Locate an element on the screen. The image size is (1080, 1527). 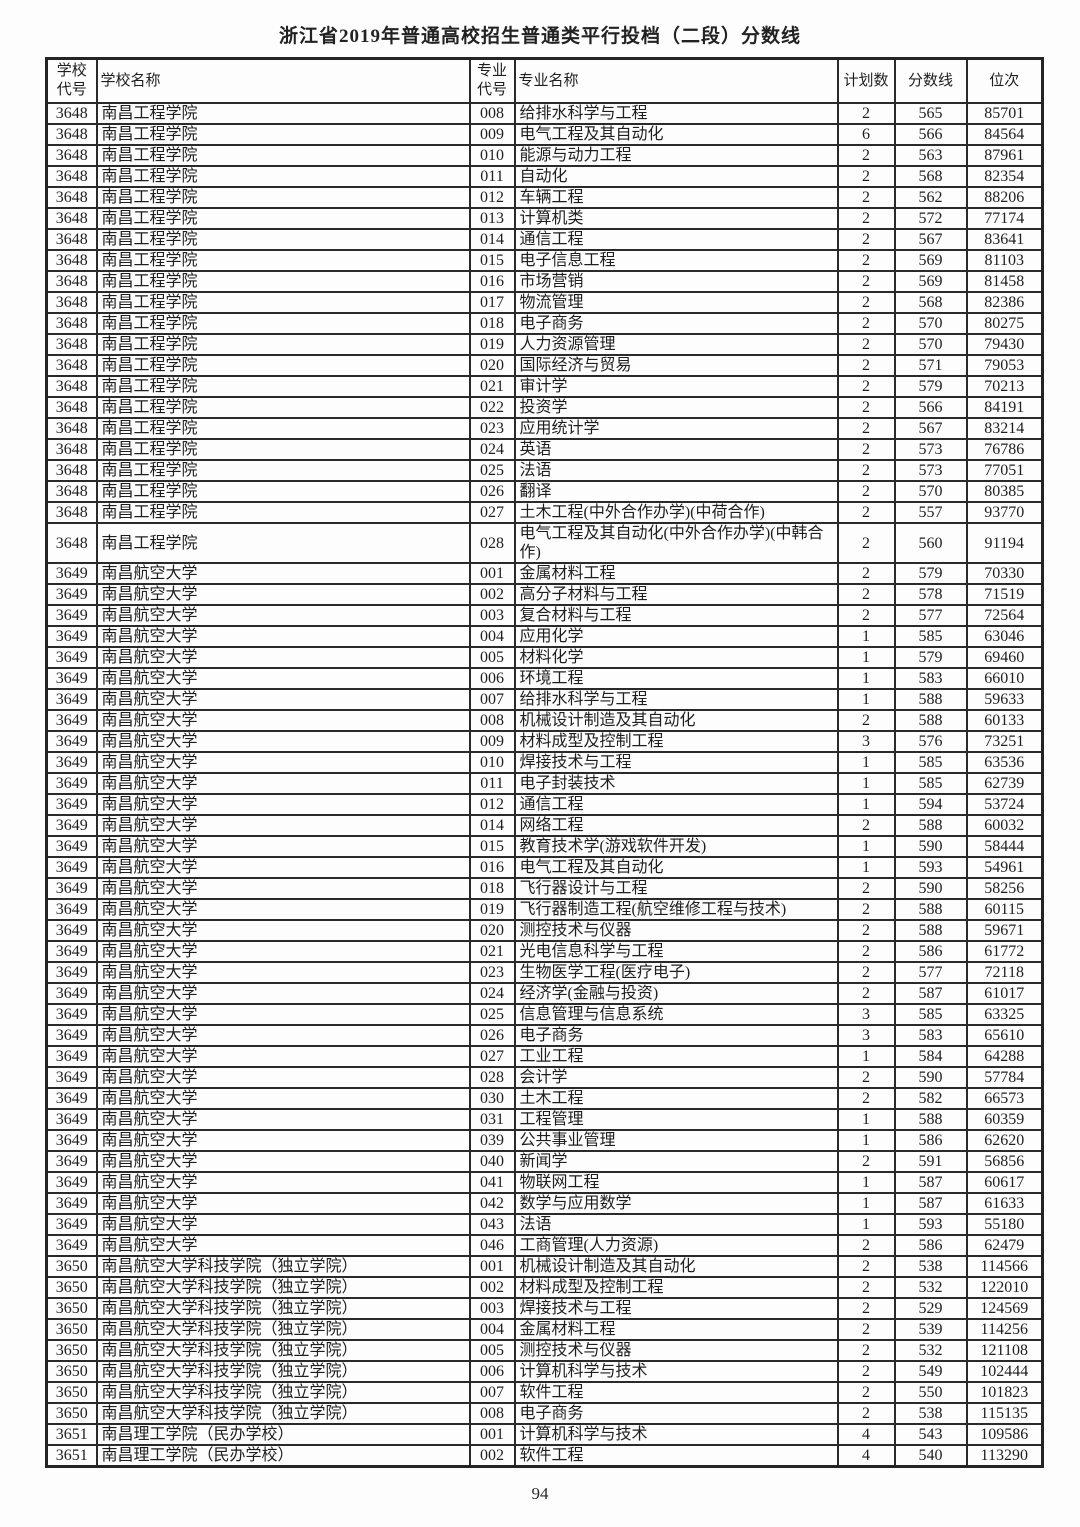
table-row: 3650 南昌航空大学科技学院（独立学院） 008 电子商务 2 538 115135 is located at coordinates (544, 1413).